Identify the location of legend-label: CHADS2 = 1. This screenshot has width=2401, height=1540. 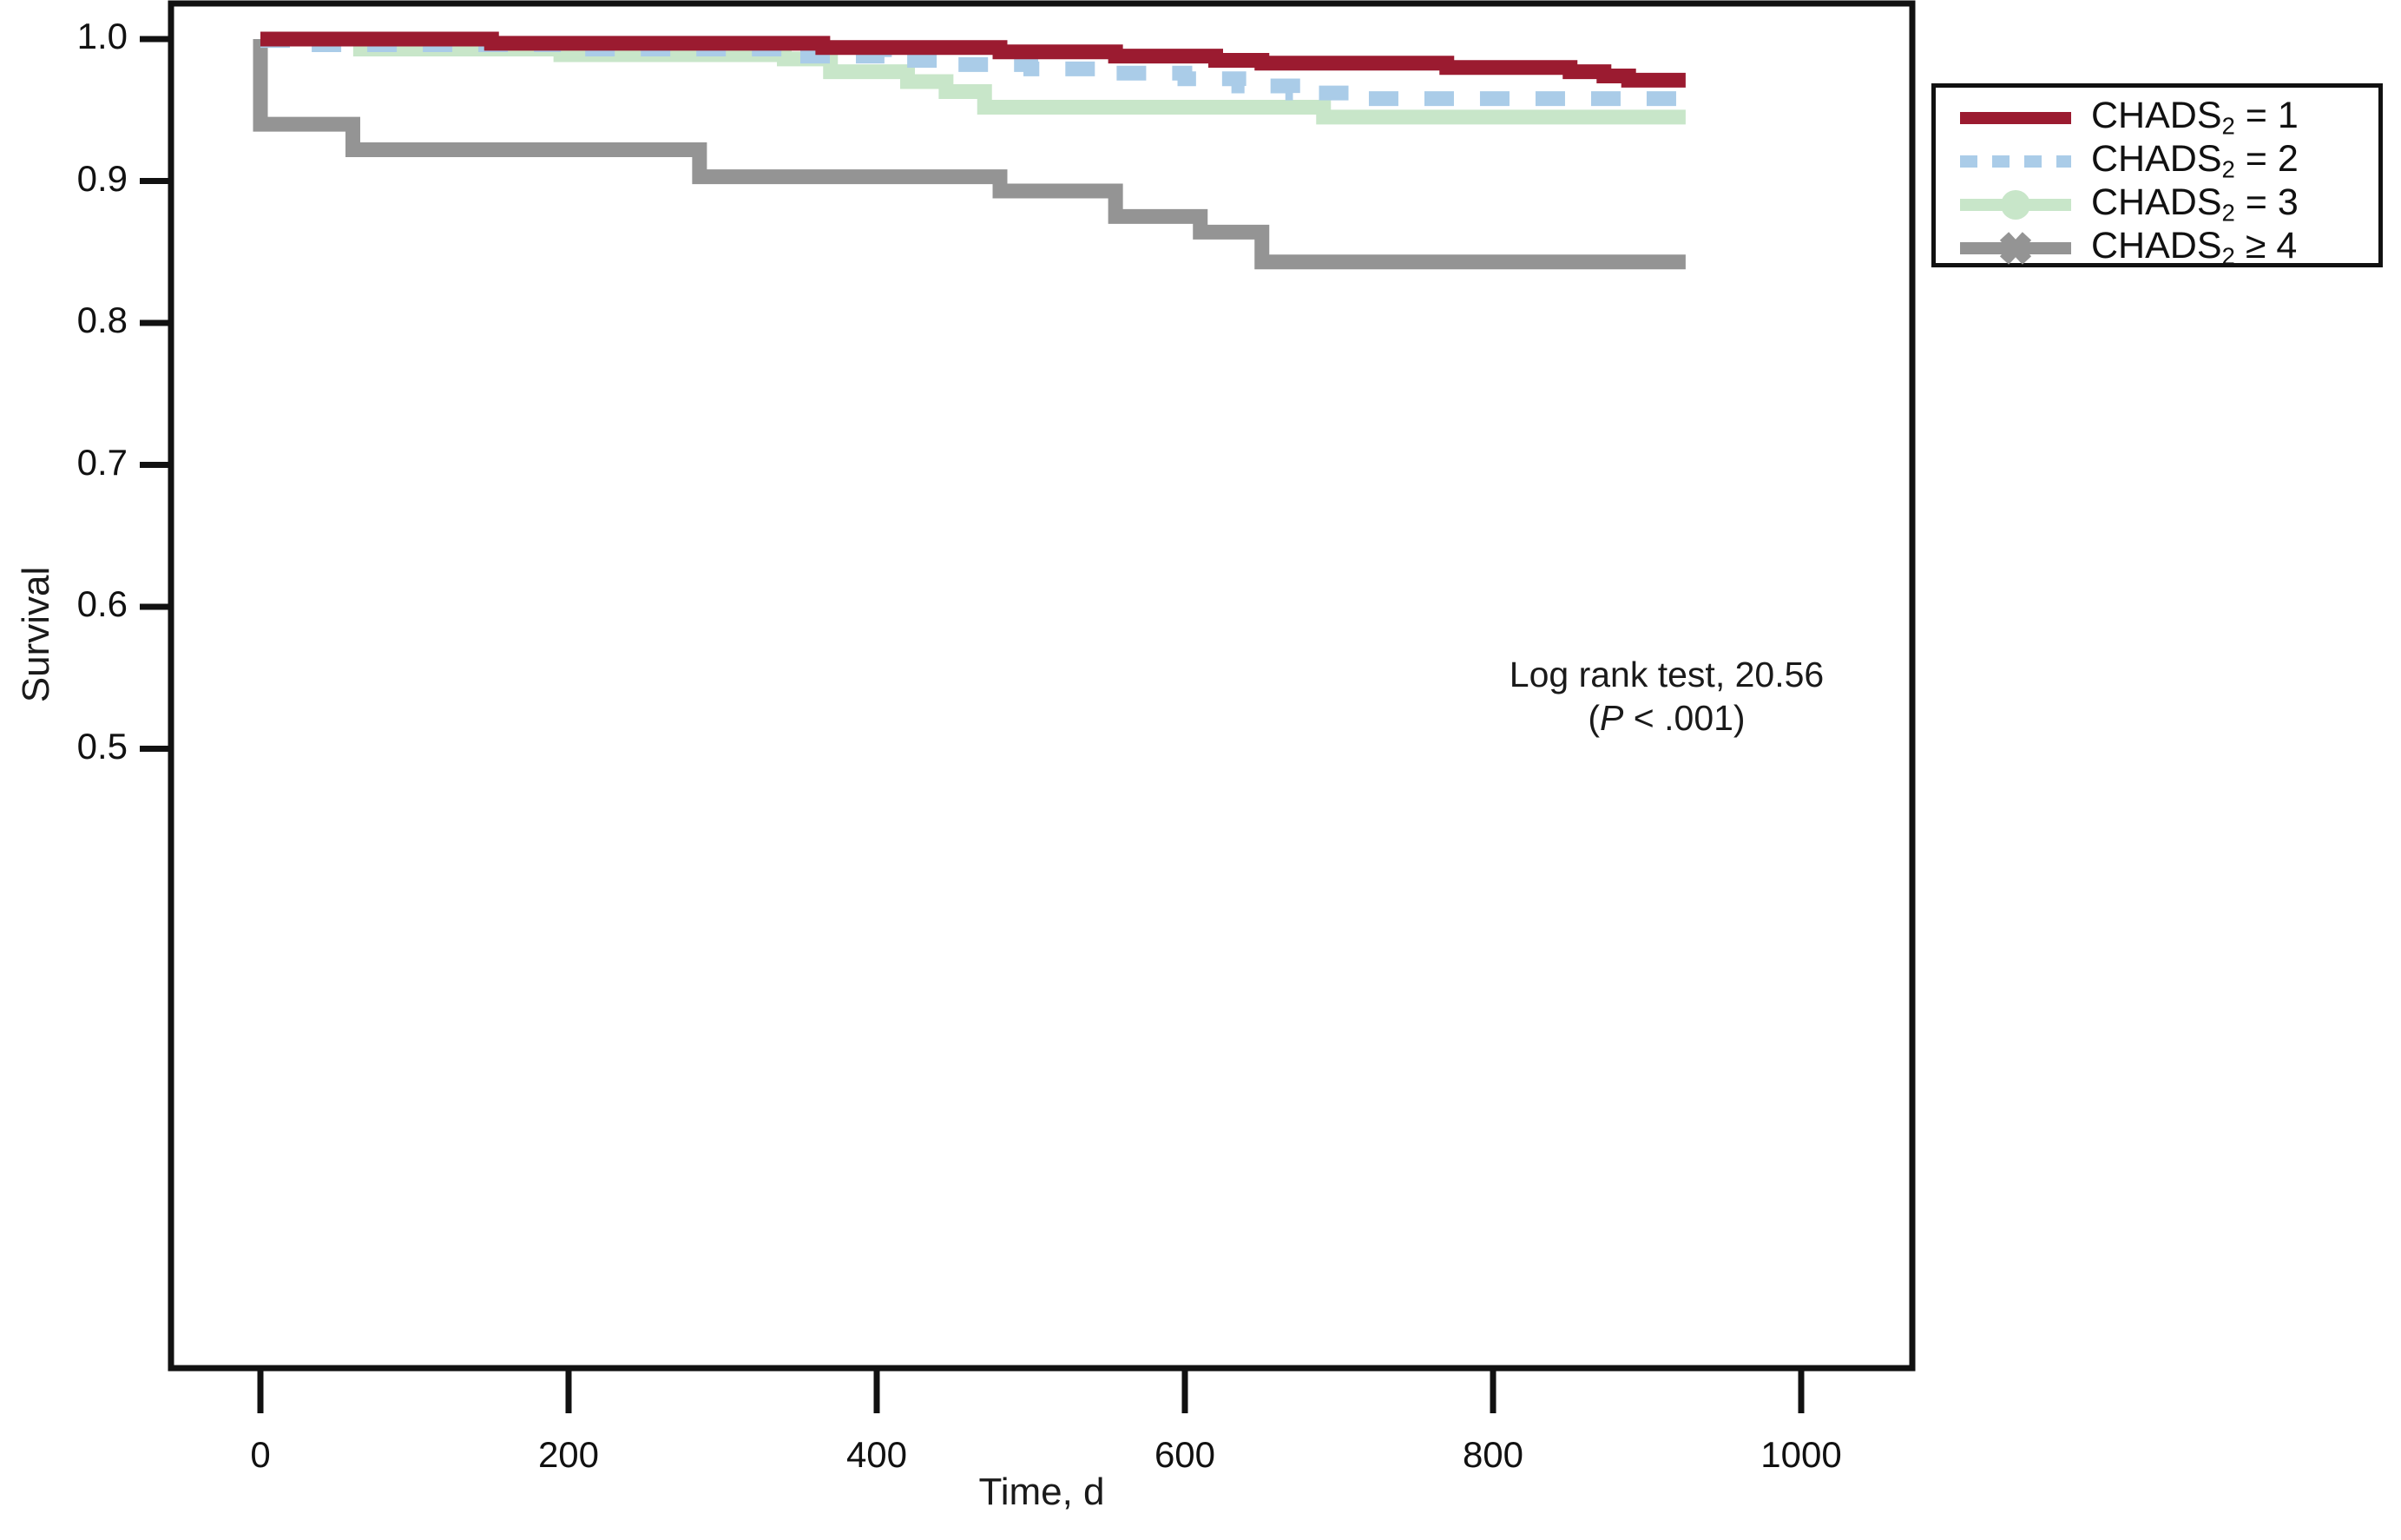
(2195, 118).